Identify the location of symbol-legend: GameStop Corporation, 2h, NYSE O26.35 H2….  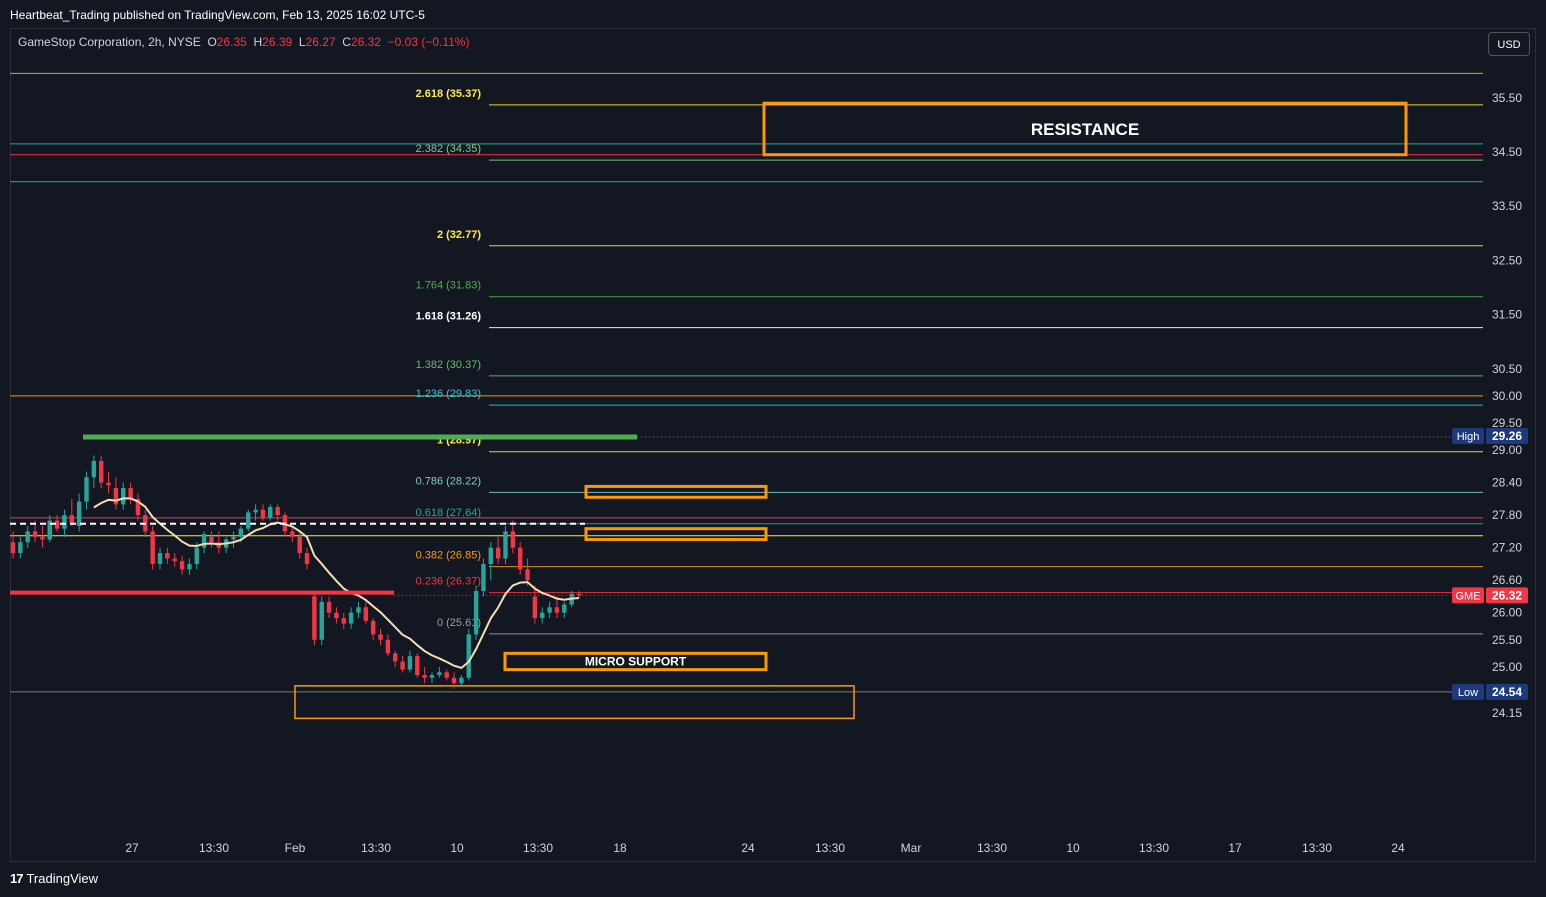
(243, 42).